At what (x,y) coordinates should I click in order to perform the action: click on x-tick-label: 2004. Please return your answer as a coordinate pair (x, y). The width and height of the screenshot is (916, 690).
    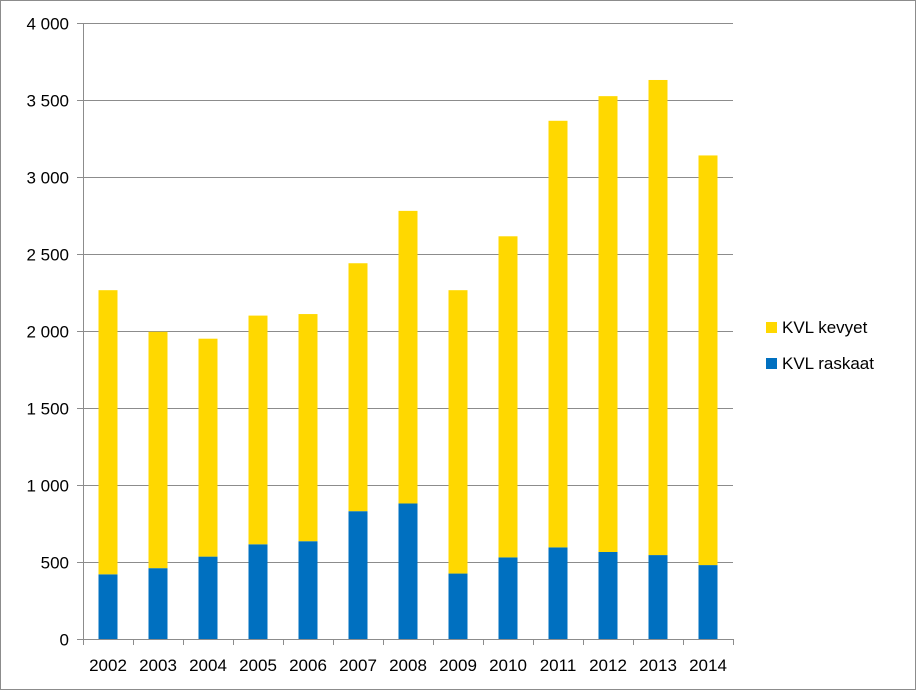
    Looking at the image, I should click on (208, 665).